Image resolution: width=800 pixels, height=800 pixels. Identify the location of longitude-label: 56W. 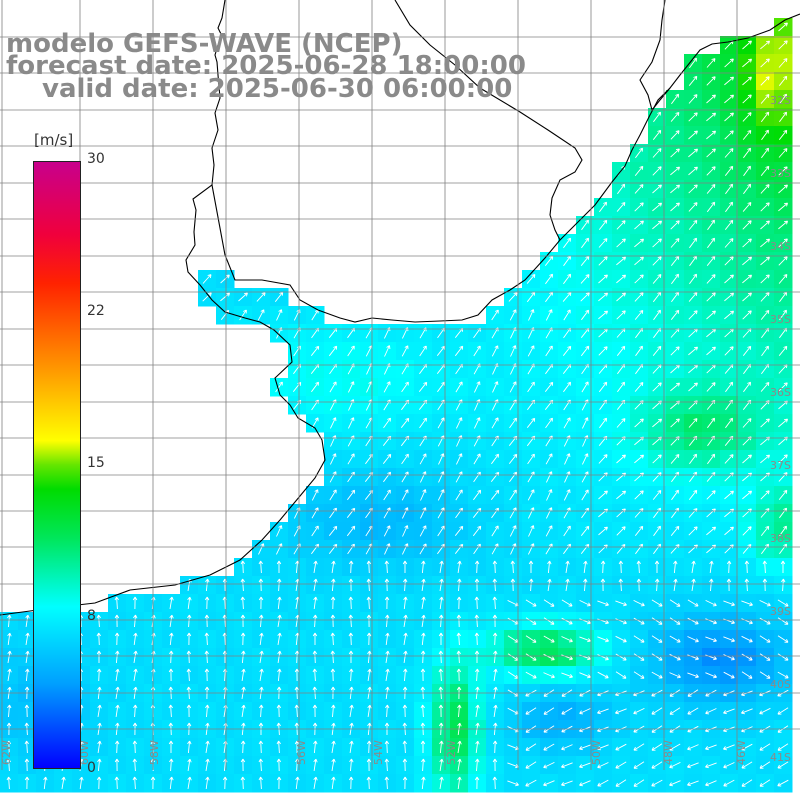
(301, 752).